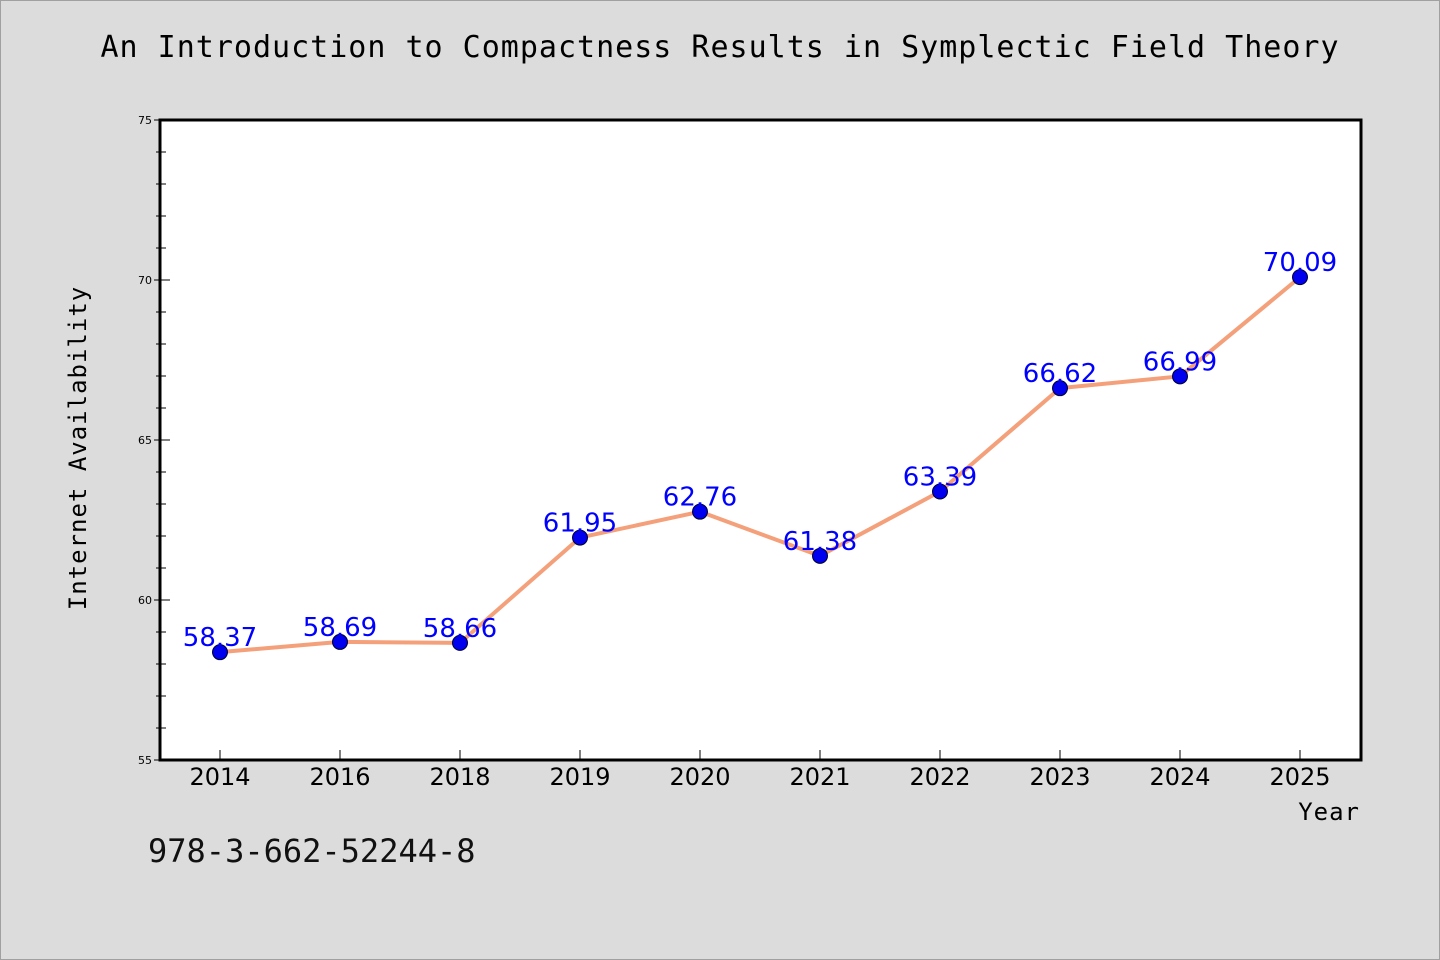 This screenshot has height=960, width=1440. What do you see at coordinates (580, 524) in the screenshot?
I see `data-label: 61.95` at bounding box center [580, 524].